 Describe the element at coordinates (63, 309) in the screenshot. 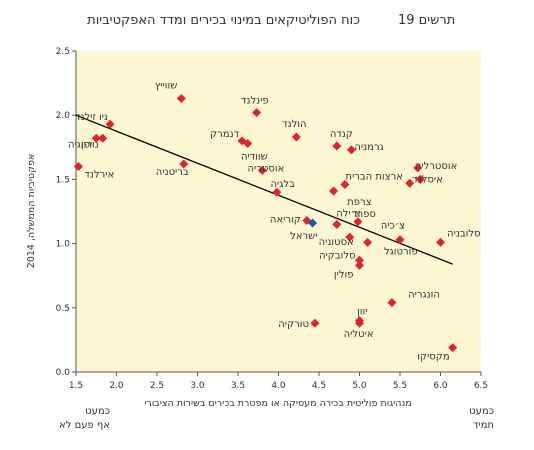

I see `y-tick-label: 0.5` at that location.